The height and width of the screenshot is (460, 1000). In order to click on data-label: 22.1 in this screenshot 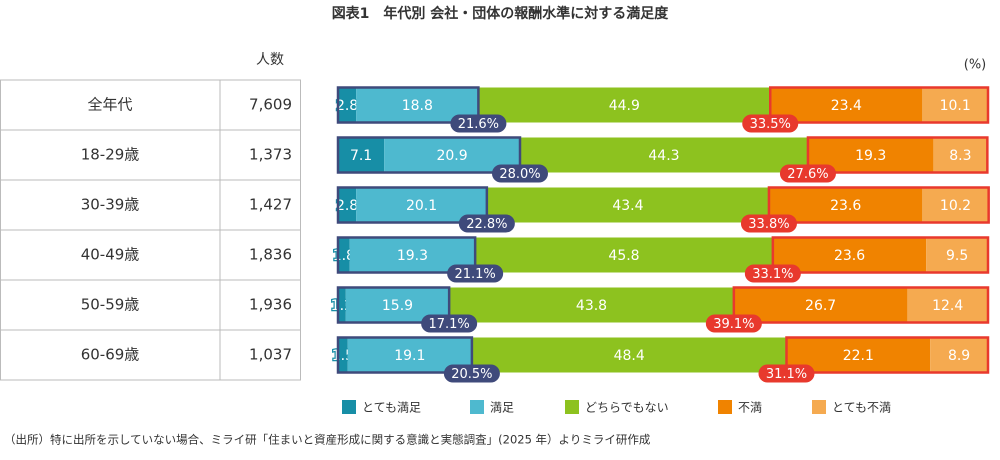, I will do `click(858, 356)`.